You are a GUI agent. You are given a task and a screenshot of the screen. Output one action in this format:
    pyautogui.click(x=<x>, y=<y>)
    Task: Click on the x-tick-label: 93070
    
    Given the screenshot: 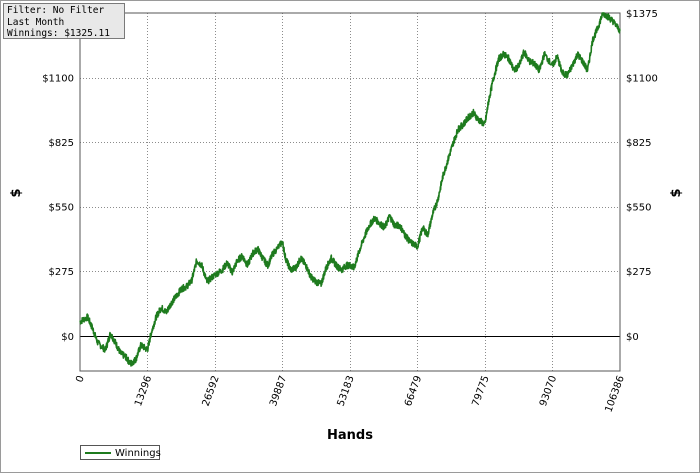 What is the action you would take?
    pyautogui.click(x=548, y=391)
    